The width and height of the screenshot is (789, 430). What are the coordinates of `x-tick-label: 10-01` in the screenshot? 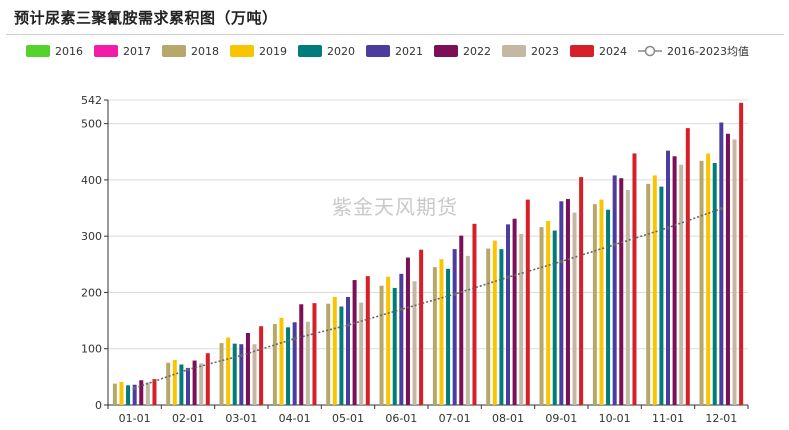 It's located at (615, 418).